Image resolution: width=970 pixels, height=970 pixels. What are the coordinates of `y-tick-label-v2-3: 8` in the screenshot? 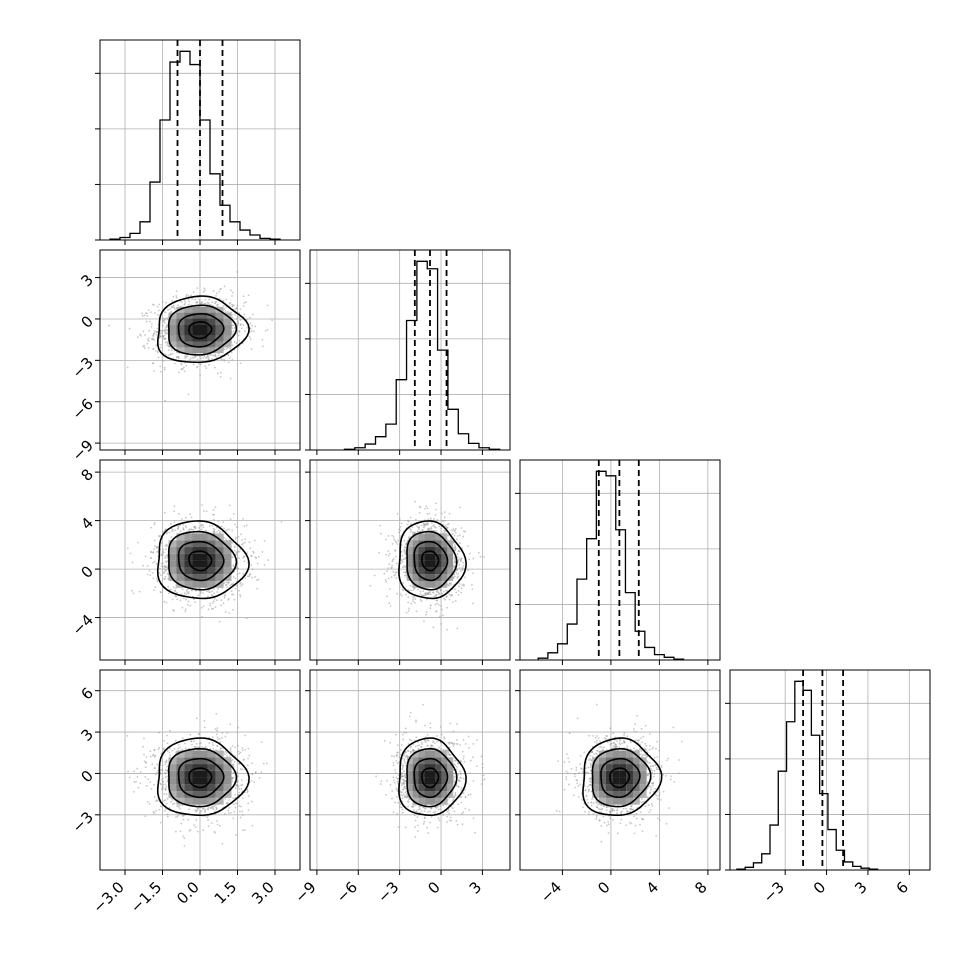 It's located at (87, 474).